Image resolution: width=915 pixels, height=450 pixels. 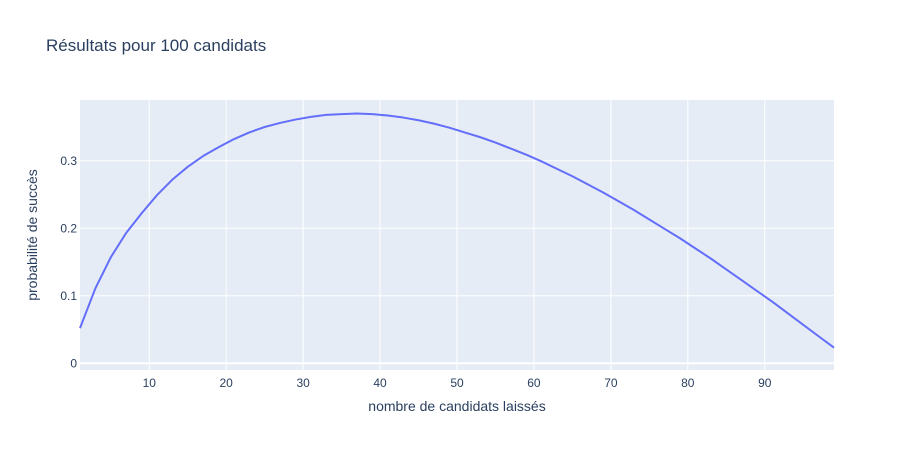 I want to click on y-tick-label: 0.2, so click(x=68, y=228).